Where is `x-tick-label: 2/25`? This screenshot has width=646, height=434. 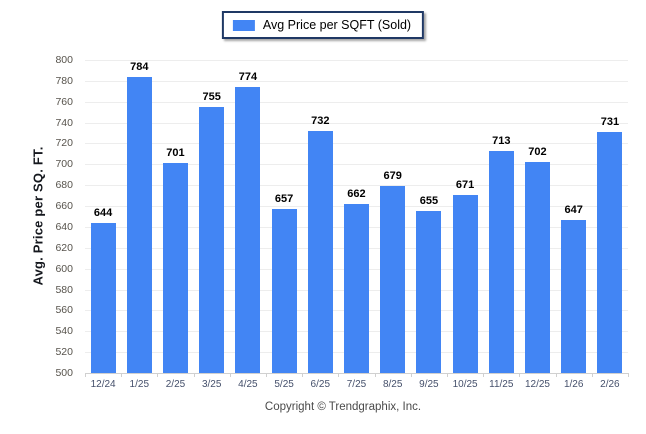 x-tick-label: 2/25 is located at coordinates (175, 384).